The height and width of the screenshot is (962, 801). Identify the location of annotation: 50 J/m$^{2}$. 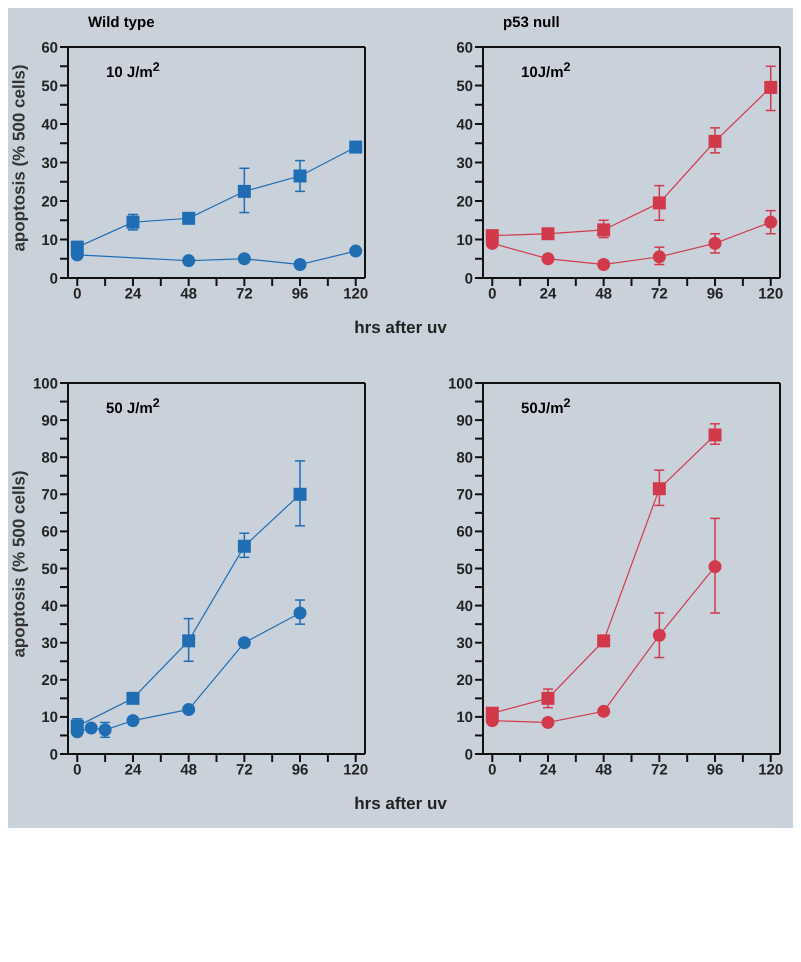
(133, 406).